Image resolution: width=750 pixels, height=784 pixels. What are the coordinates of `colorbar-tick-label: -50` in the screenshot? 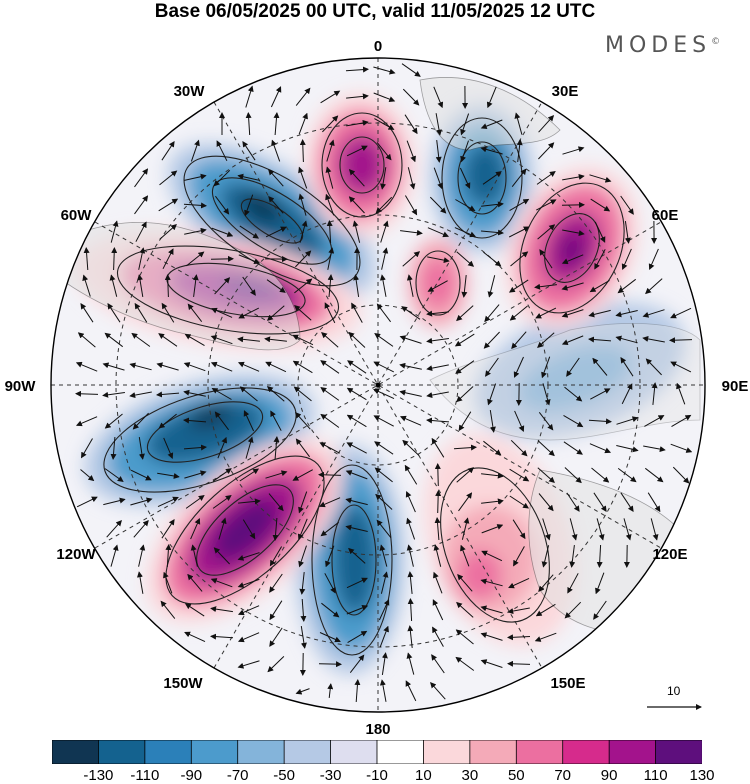 It's located at (284, 775).